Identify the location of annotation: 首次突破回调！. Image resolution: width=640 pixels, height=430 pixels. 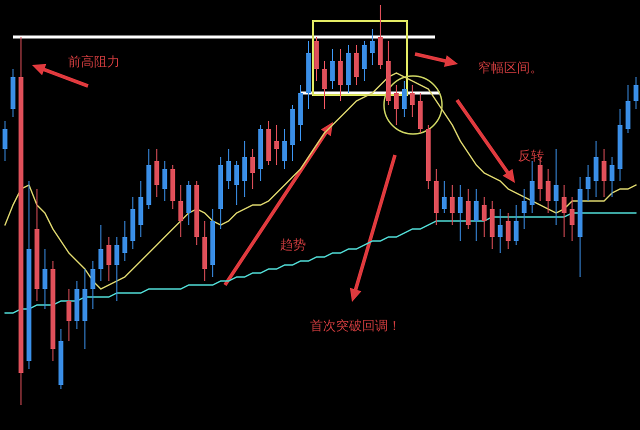
(355, 326).